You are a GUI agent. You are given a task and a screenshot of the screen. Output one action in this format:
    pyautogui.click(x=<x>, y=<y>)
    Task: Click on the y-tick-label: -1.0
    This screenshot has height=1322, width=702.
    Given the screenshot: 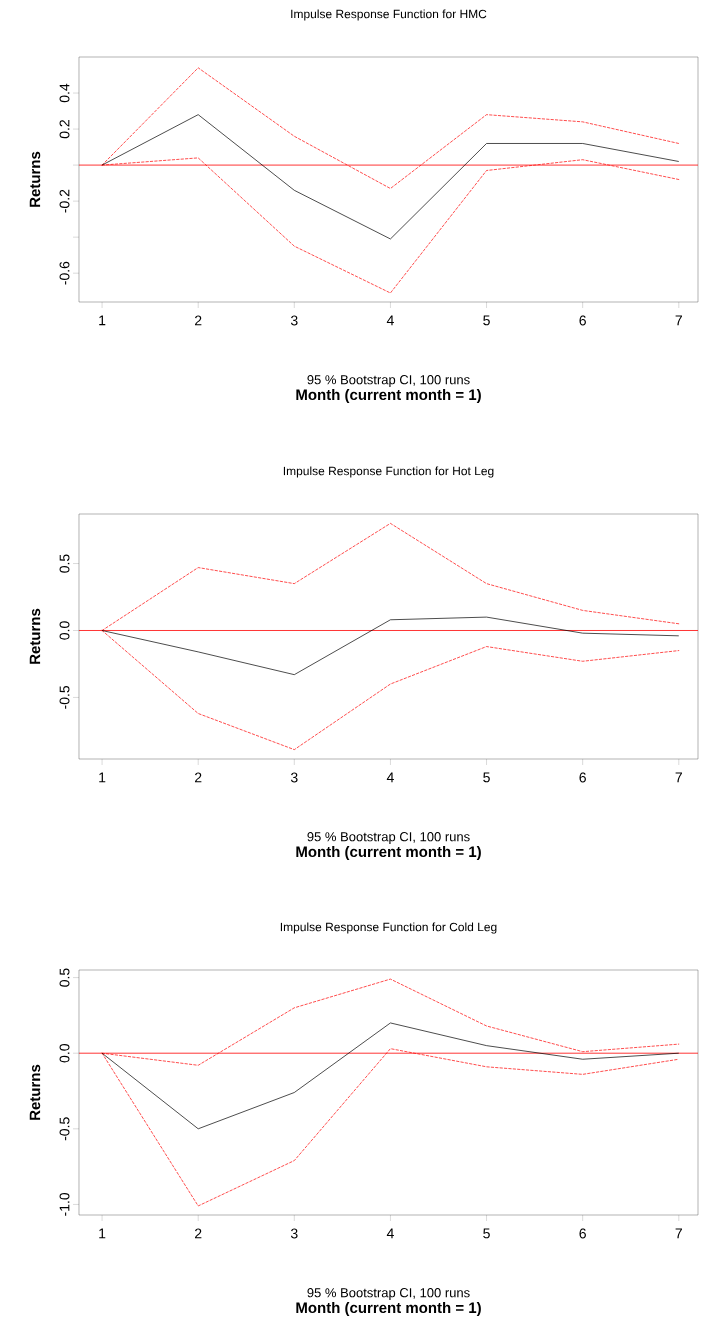 What is the action you would take?
    pyautogui.click(x=64, y=1204)
    